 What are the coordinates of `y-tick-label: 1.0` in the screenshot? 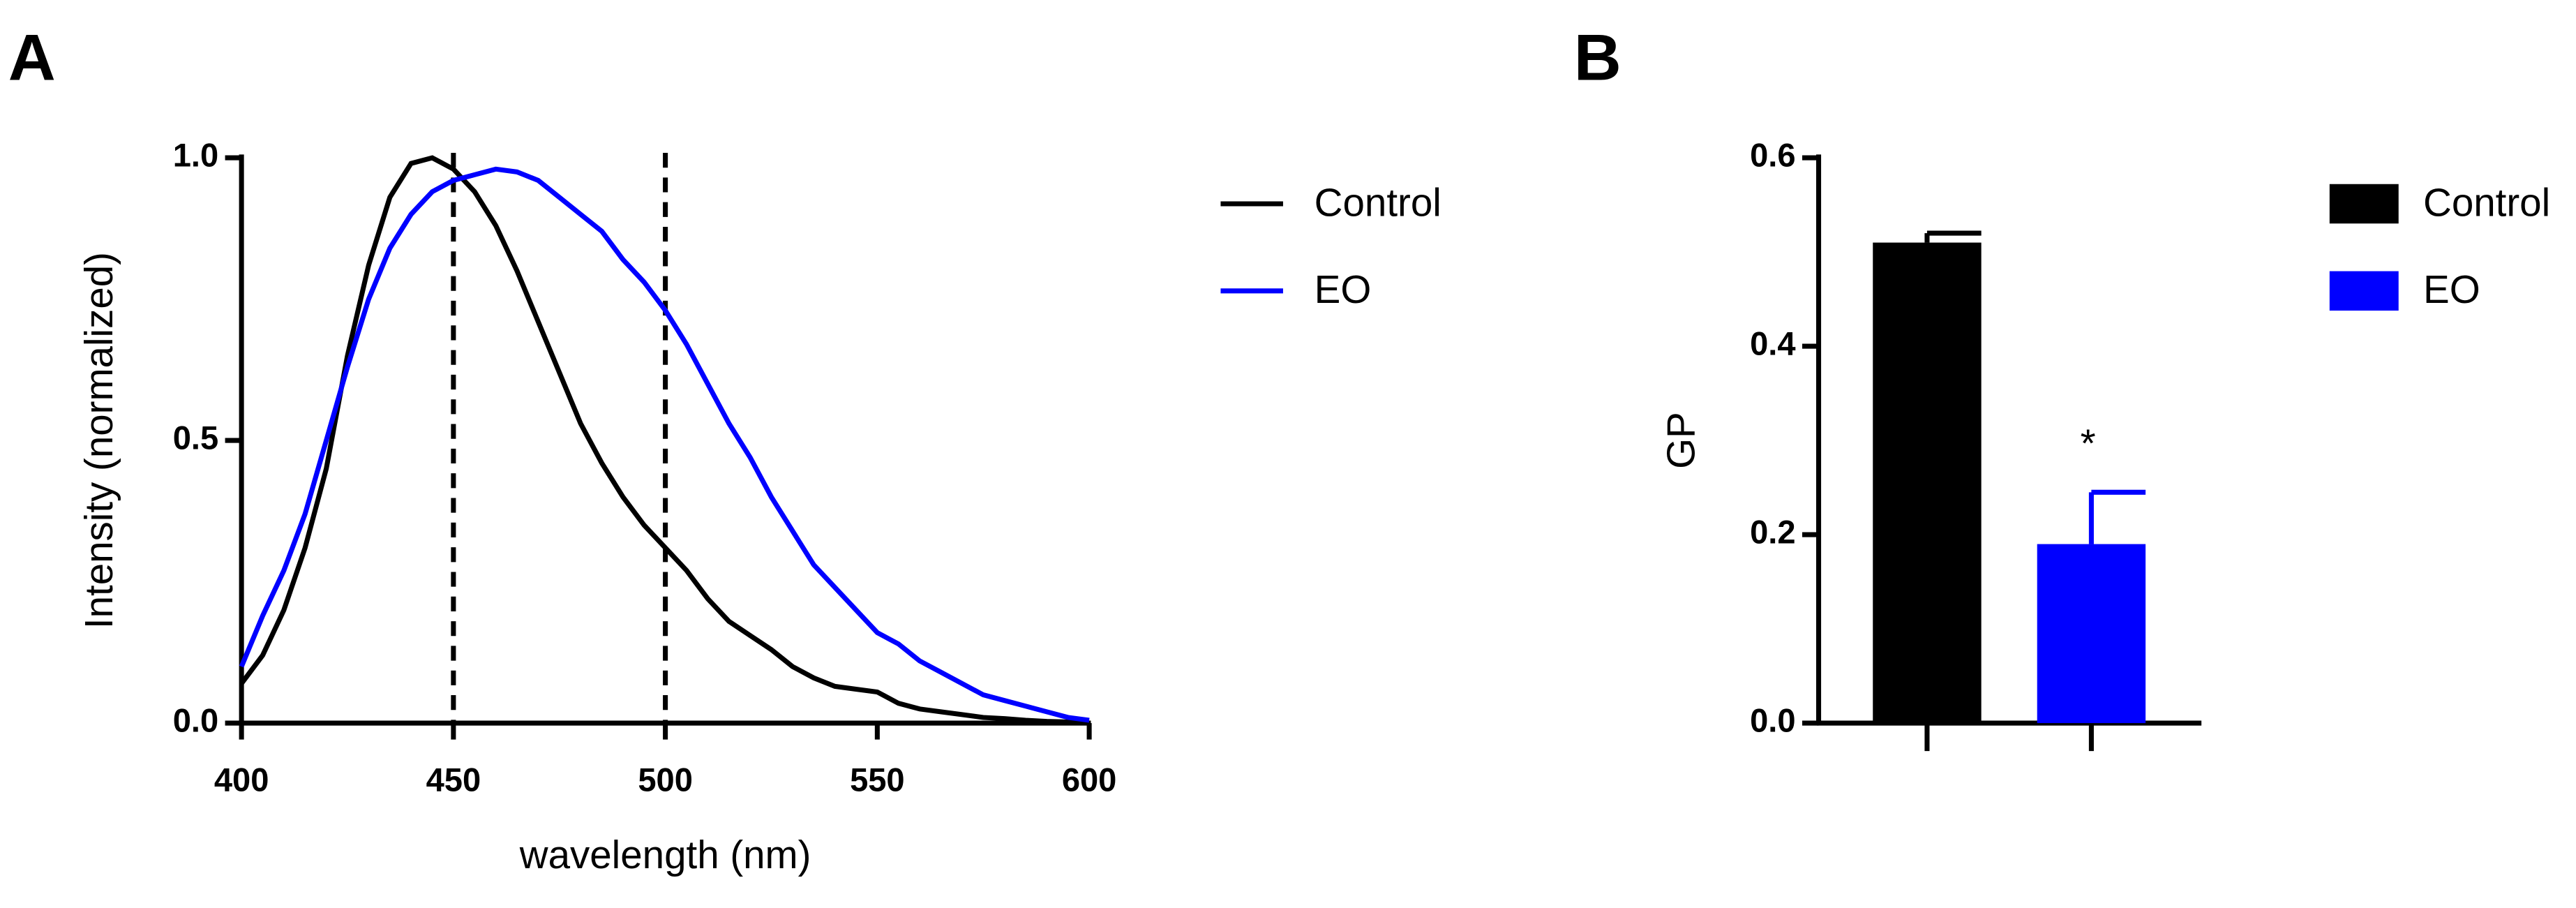 It's located at (195, 155).